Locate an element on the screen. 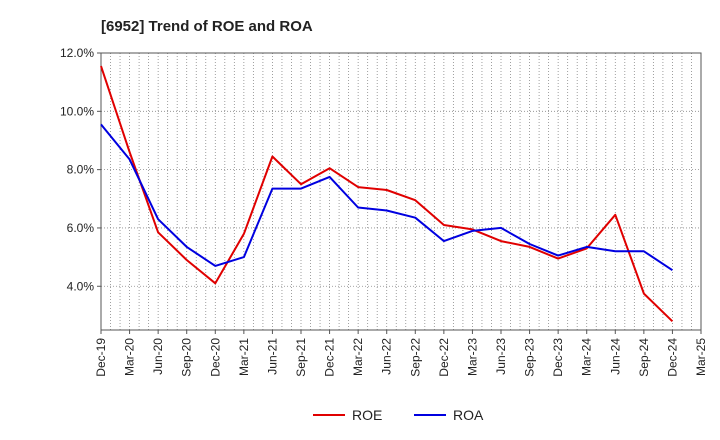 This screenshot has height=440, width=720. x-tick-label: Dec-20 is located at coordinates (215, 357).